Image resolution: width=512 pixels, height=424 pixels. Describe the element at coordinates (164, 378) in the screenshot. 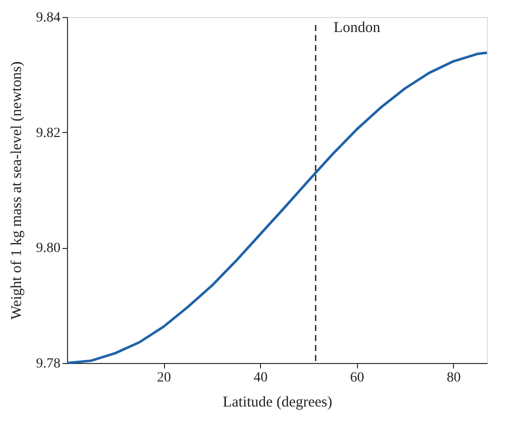

I see `x-tick-label: 20` at that location.